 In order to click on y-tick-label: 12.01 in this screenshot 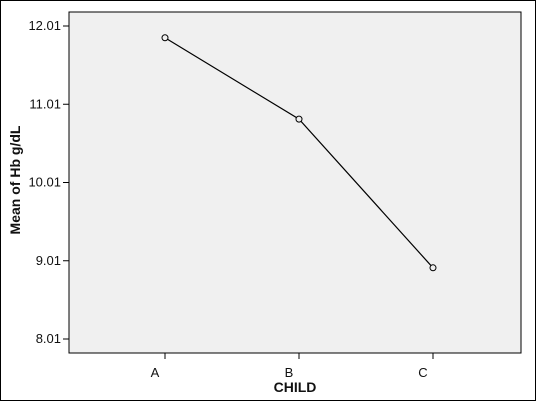, I will do `click(44, 25)`.